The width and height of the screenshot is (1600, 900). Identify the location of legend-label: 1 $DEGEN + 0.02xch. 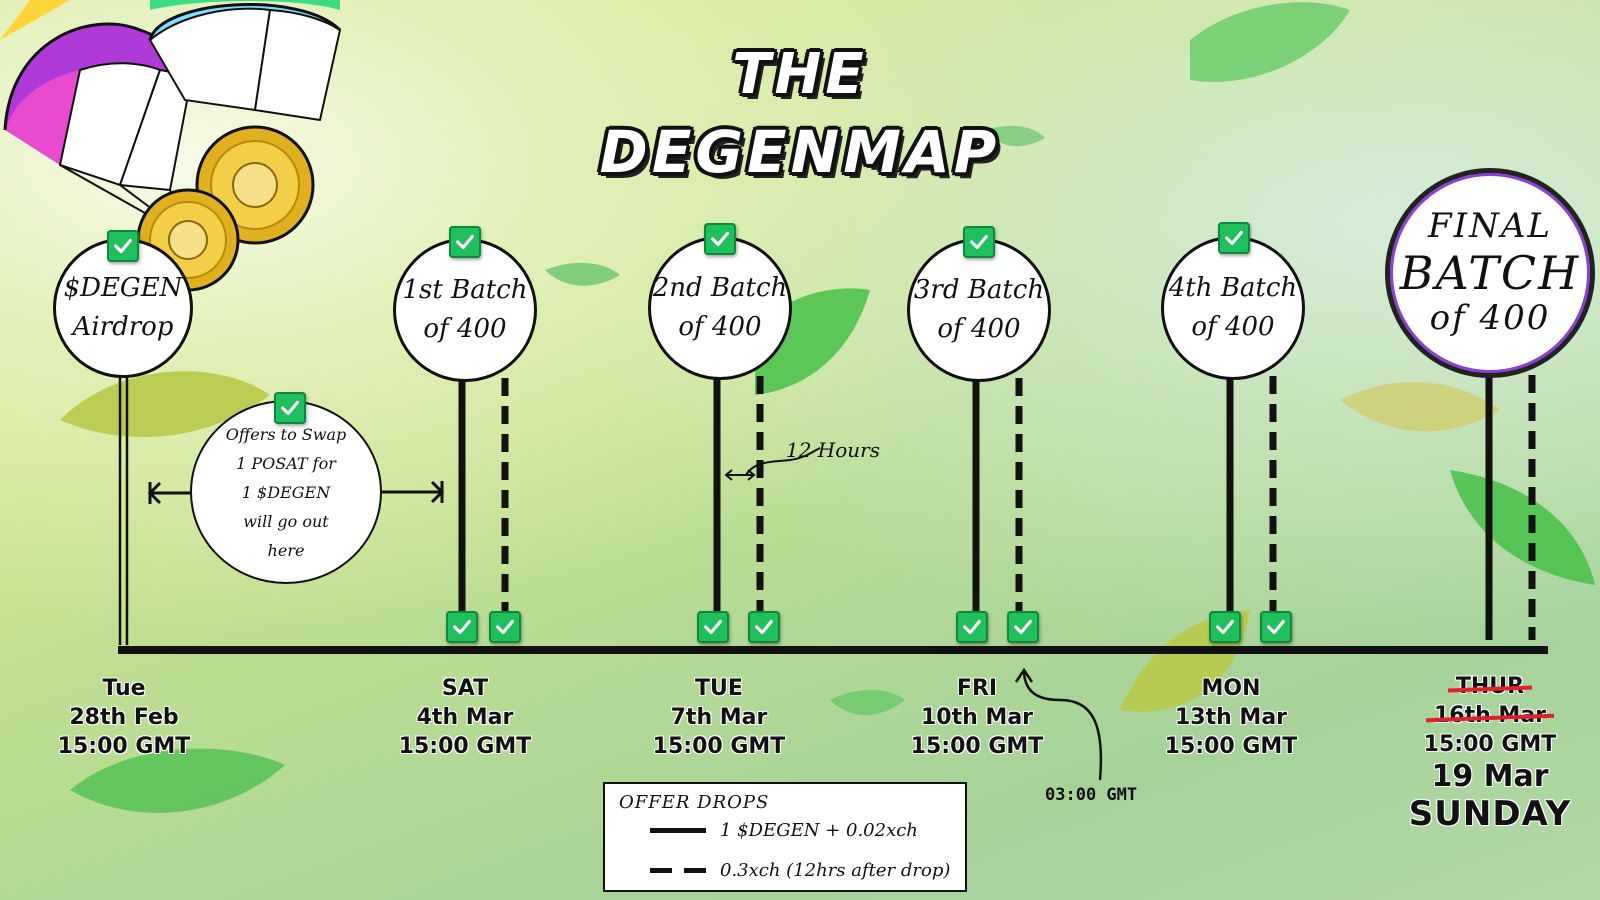
(819, 830).